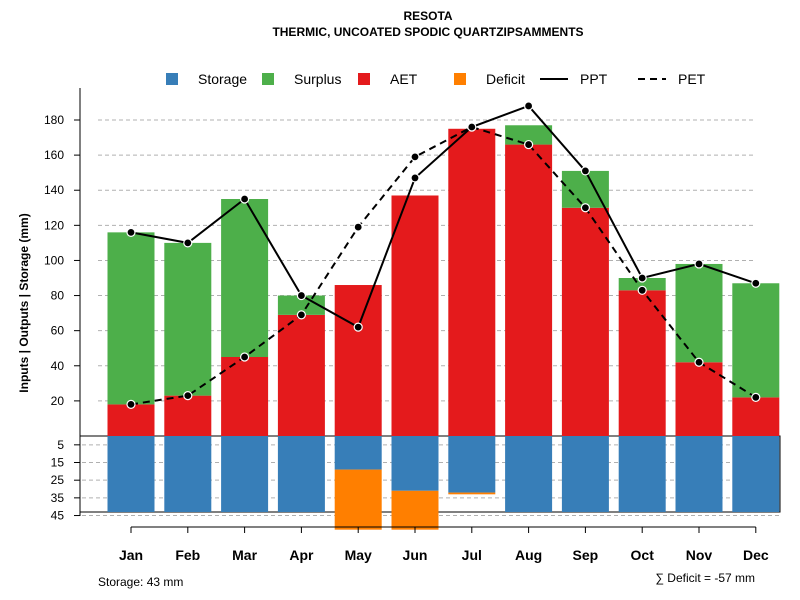 Image resolution: width=800 pixels, height=600 pixels. Describe the element at coordinates (415, 555) in the screenshot. I see `x-tick-label: Jun` at that location.